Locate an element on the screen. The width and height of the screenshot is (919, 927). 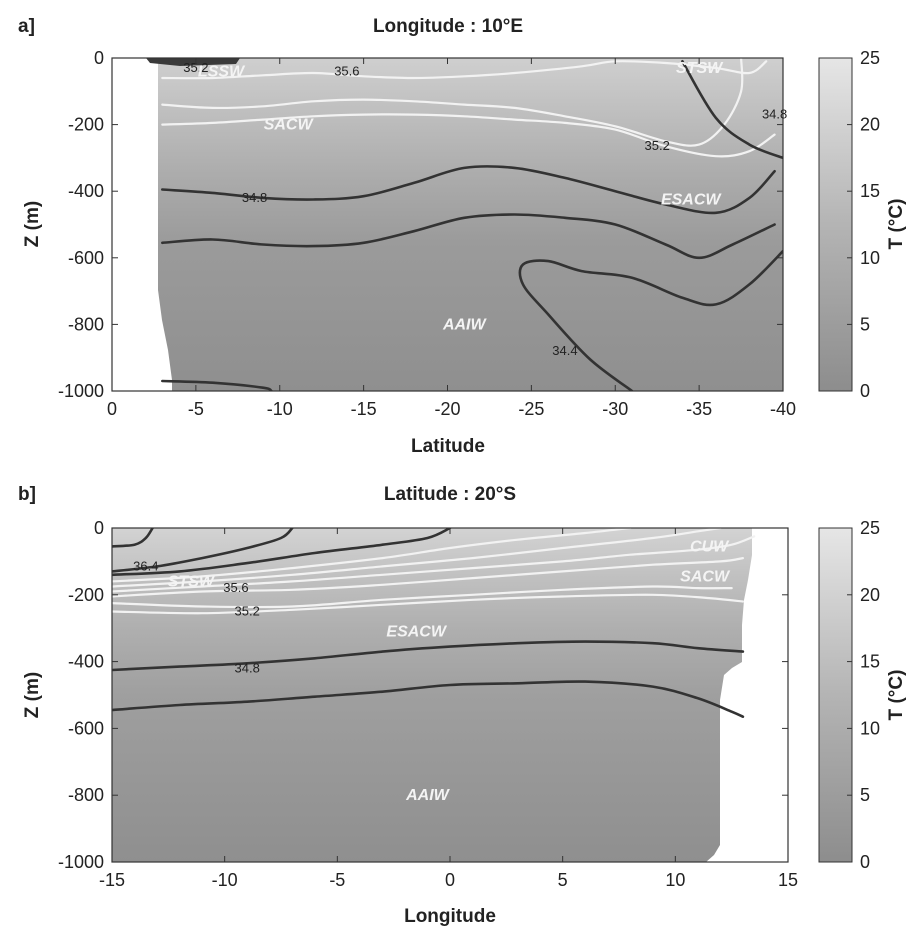
panel-b-colorbar-label: T (°C) is located at coordinates (896, 695).